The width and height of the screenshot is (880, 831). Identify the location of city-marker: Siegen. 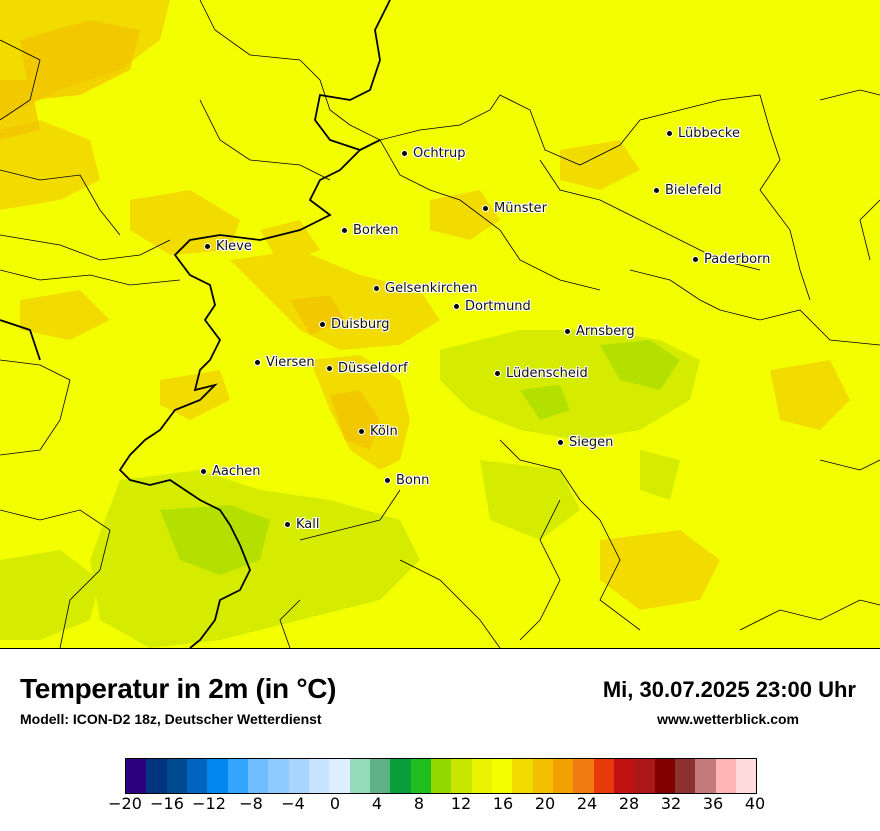
(585, 442).